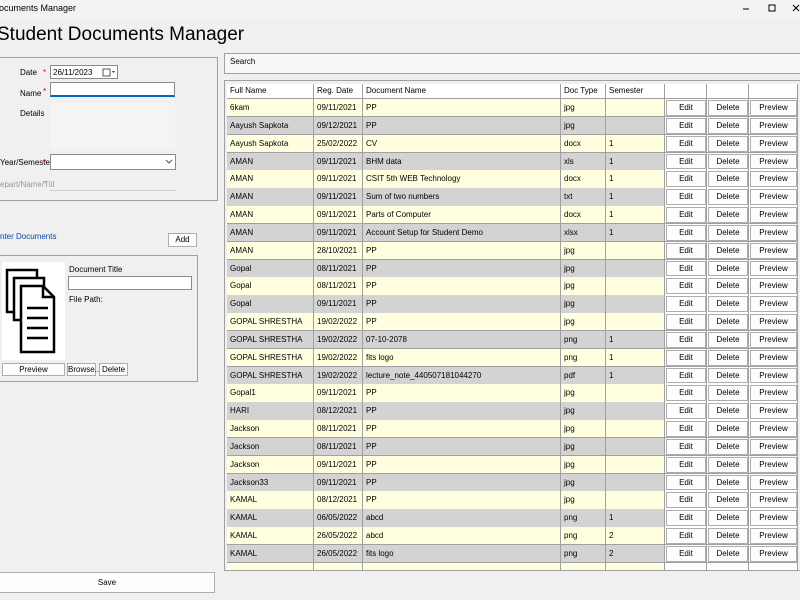 This screenshot has height=600, width=800. I want to click on details-input, so click(112, 126).